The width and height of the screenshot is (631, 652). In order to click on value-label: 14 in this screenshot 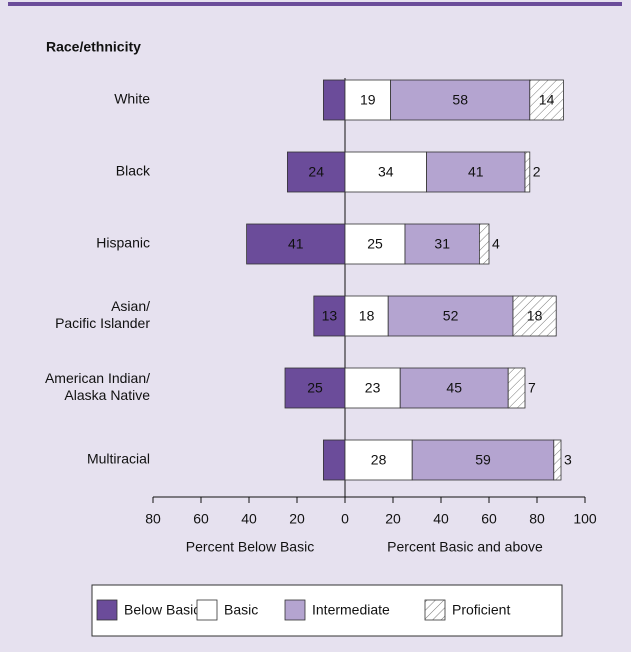, I will do `click(547, 100)`.